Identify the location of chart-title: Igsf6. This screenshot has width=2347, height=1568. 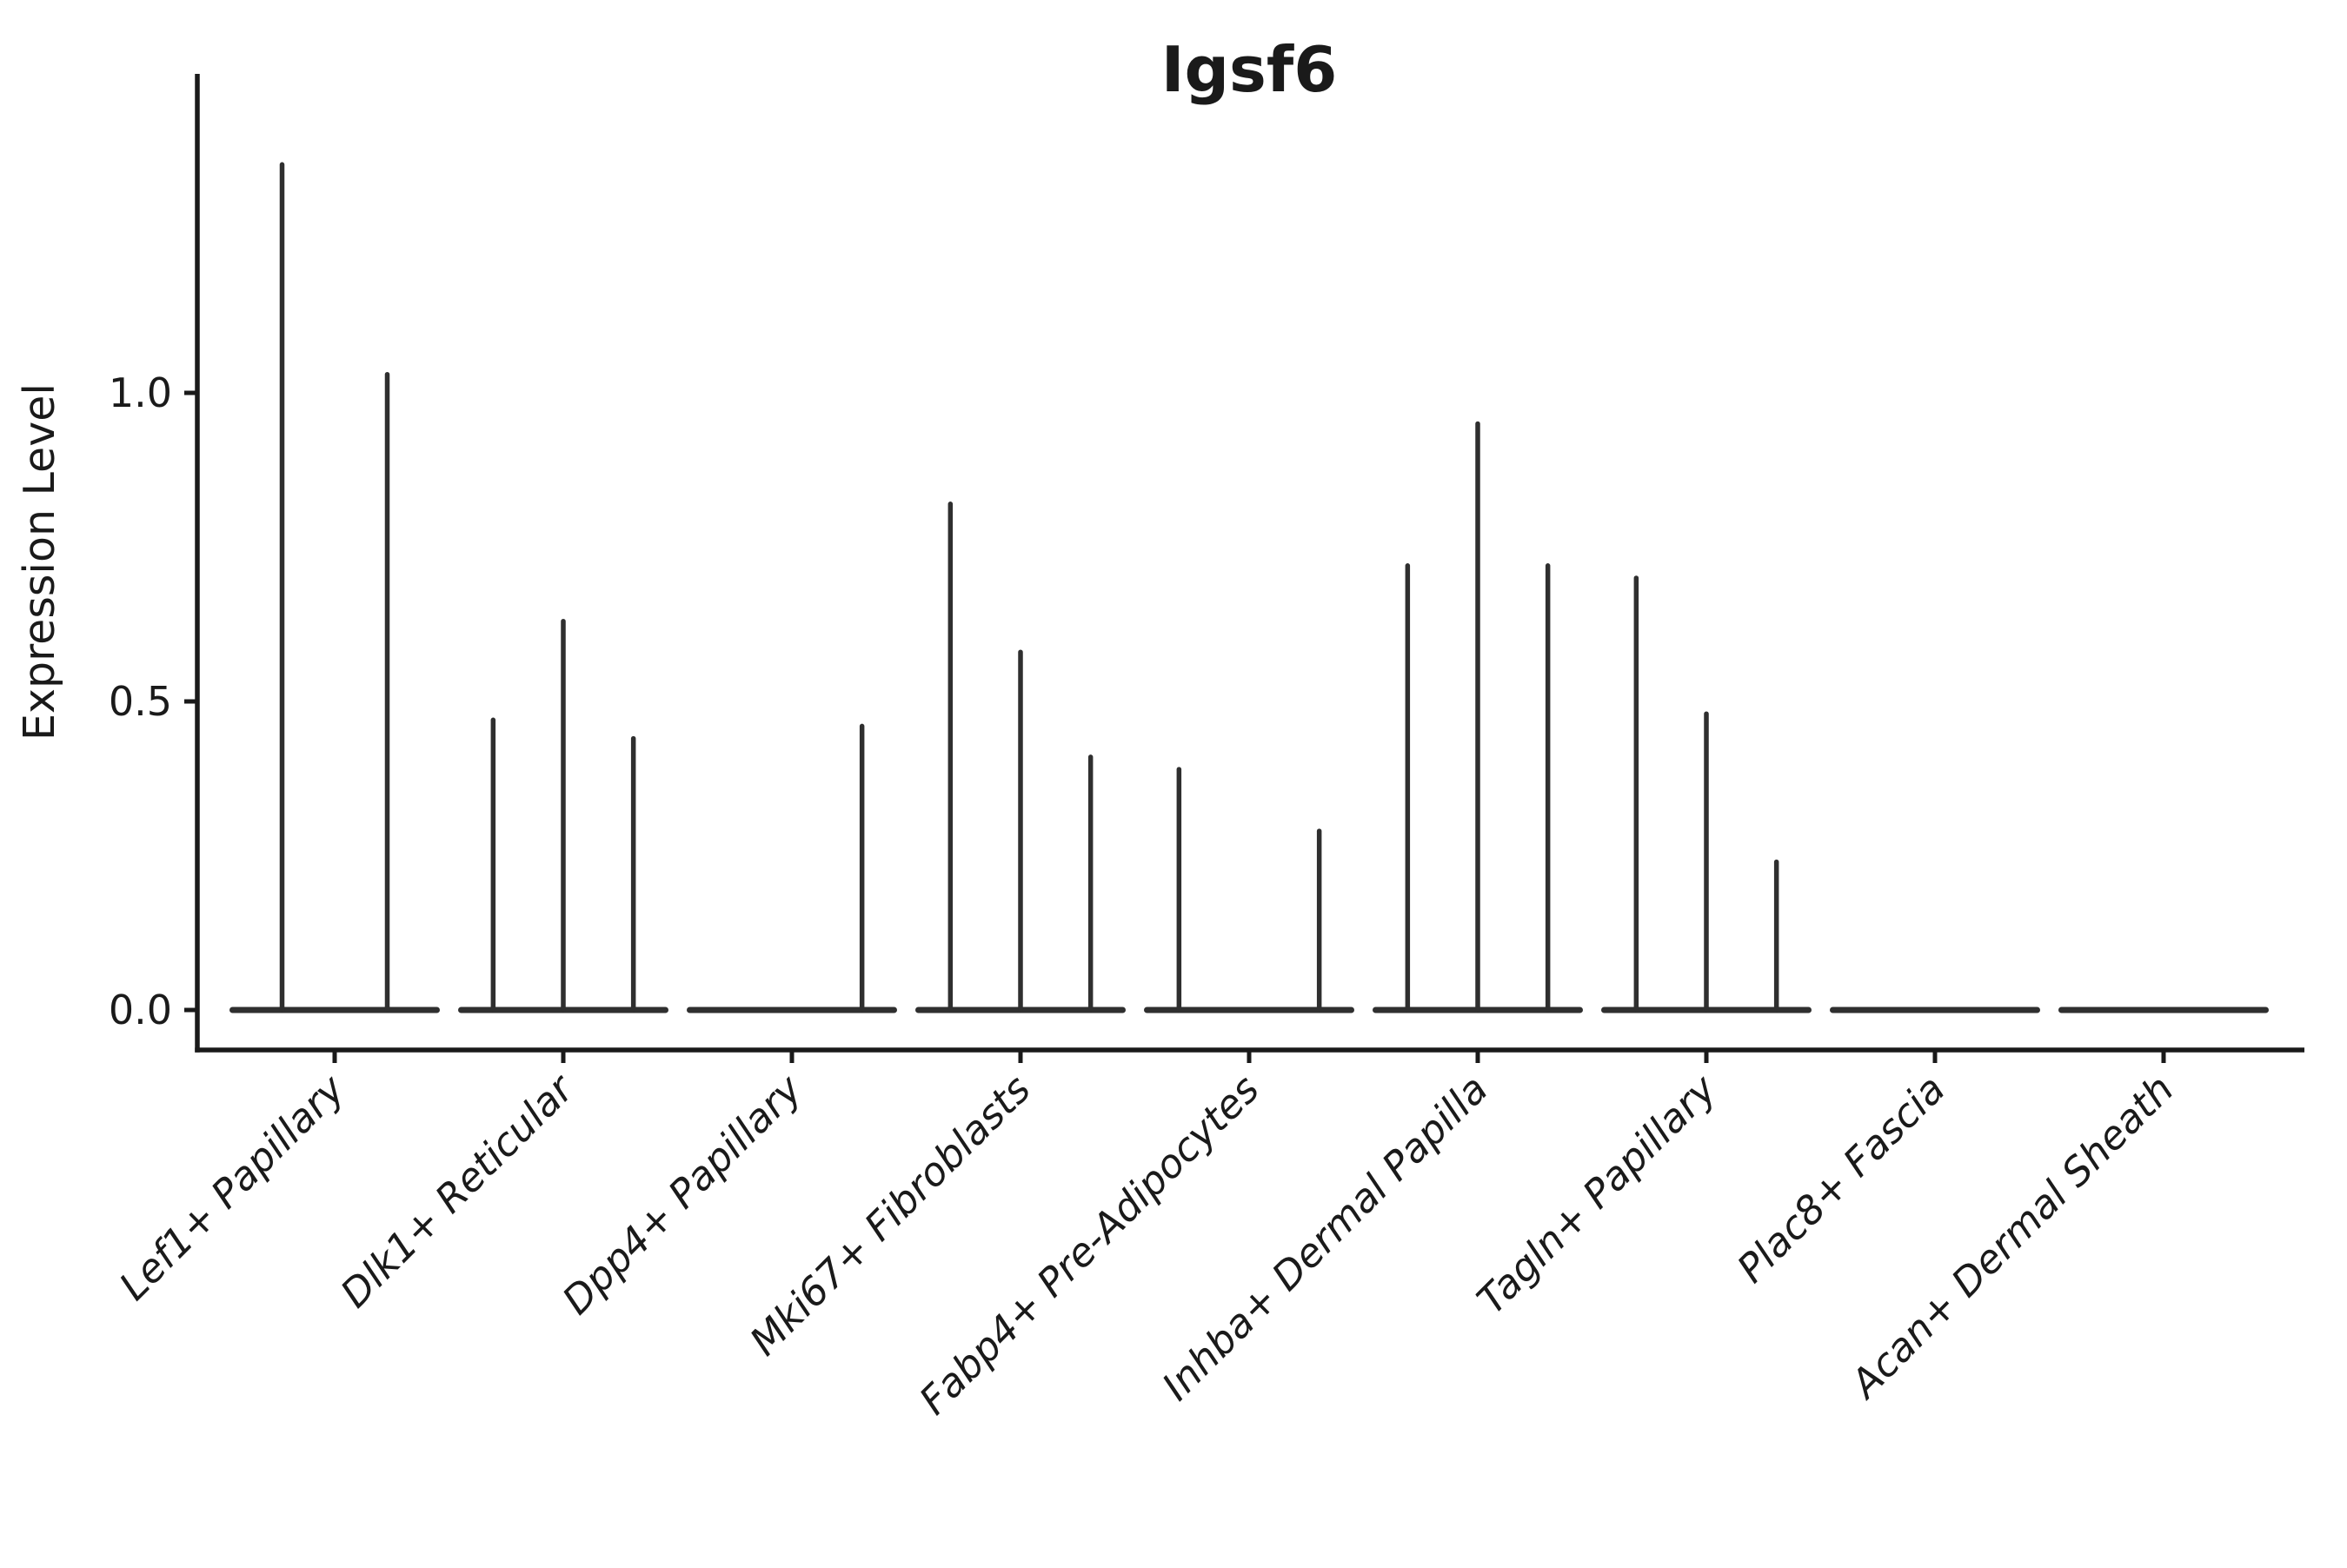
(1249, 69).